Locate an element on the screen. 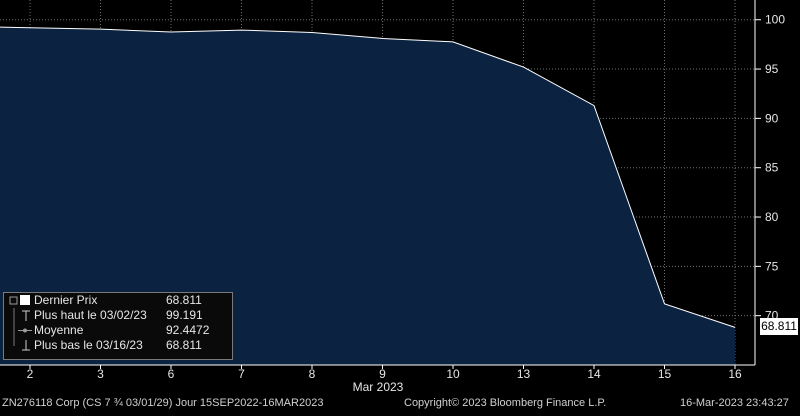  square-icon is located at coordinates (20, 300).